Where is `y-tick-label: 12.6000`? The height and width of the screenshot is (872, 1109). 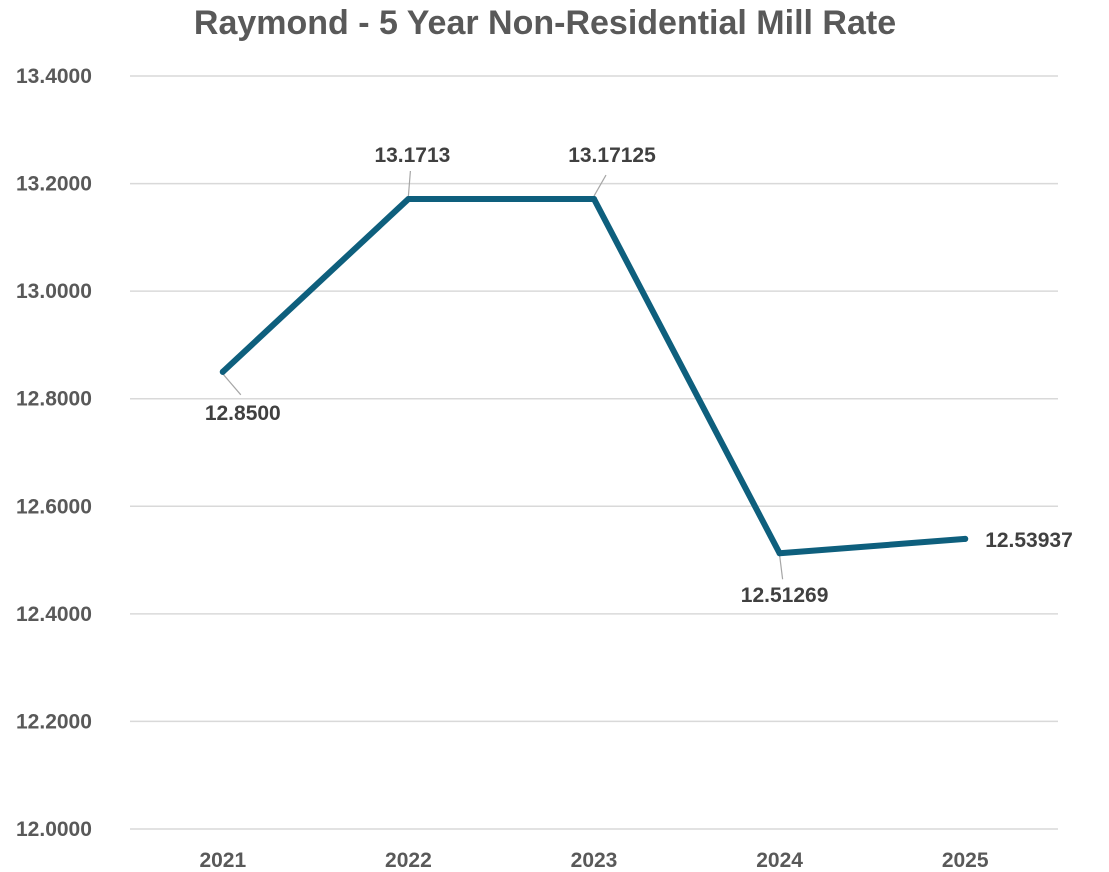 y-tick-label: 12.6000 is located at coordinates (54, 506).